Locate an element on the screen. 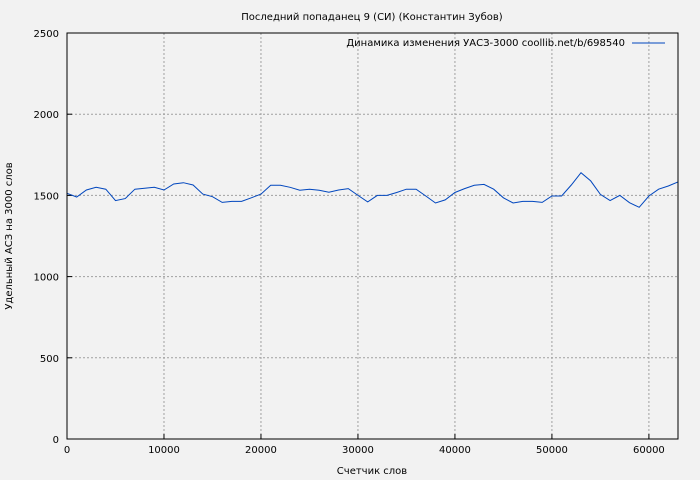 The height and width of the screenshot is (480, 700). y-tick-label: 2500 is located at coordinates (46, 34).